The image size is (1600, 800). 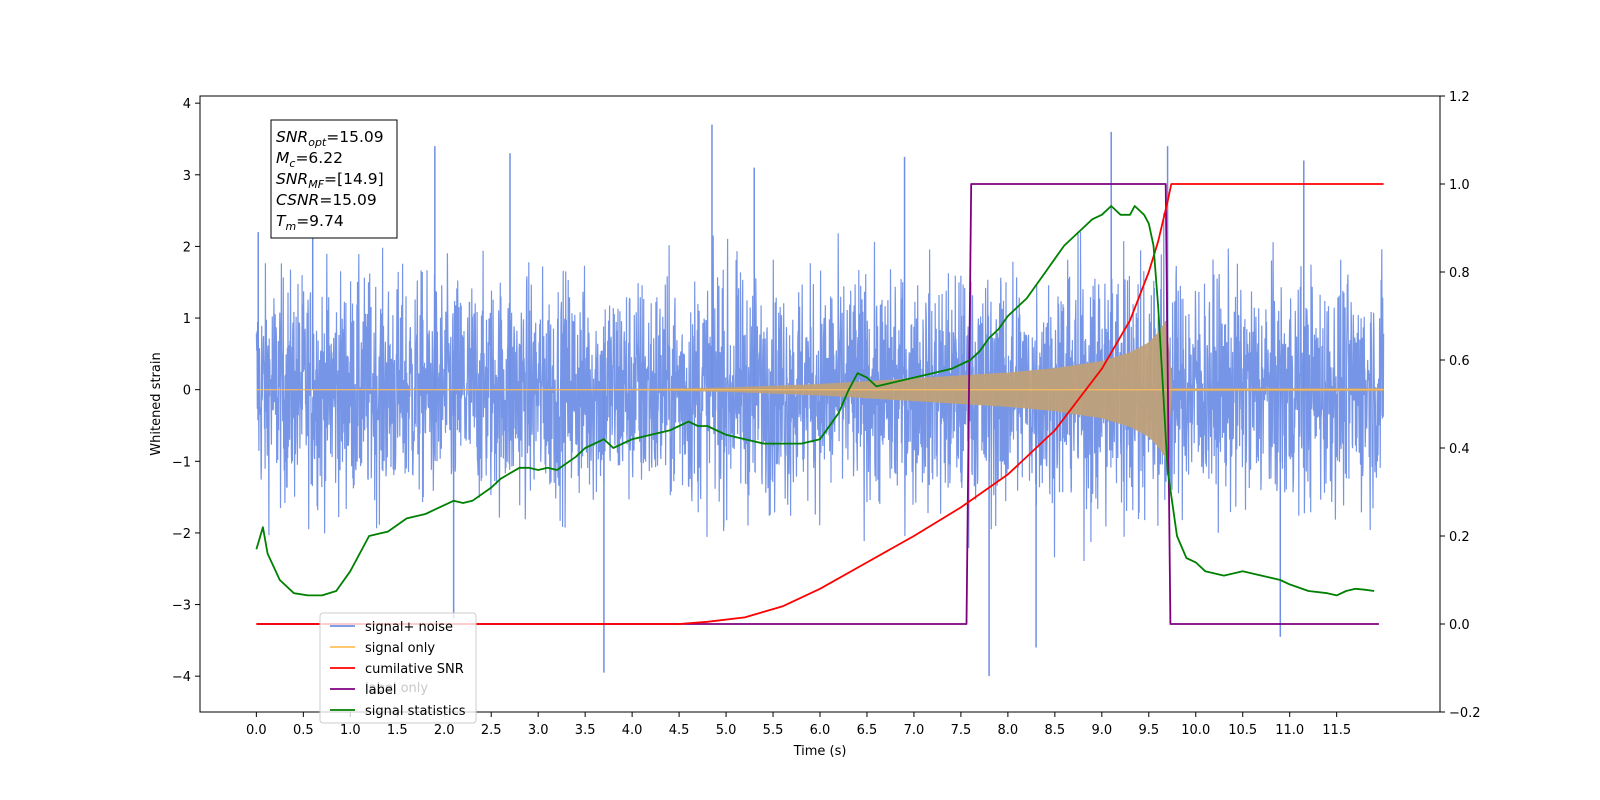 I want to click on legend-entry-label: label, so click(x=380, y=690).